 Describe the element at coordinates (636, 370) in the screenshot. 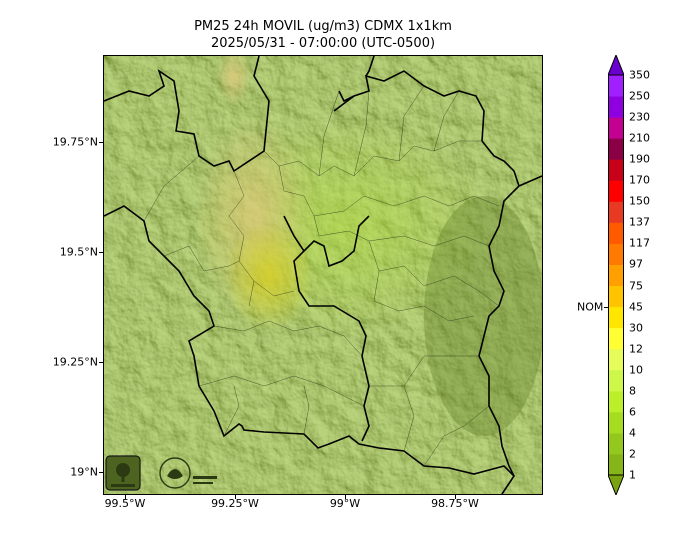

I see `colorbar-tick-label: 10` at that location.